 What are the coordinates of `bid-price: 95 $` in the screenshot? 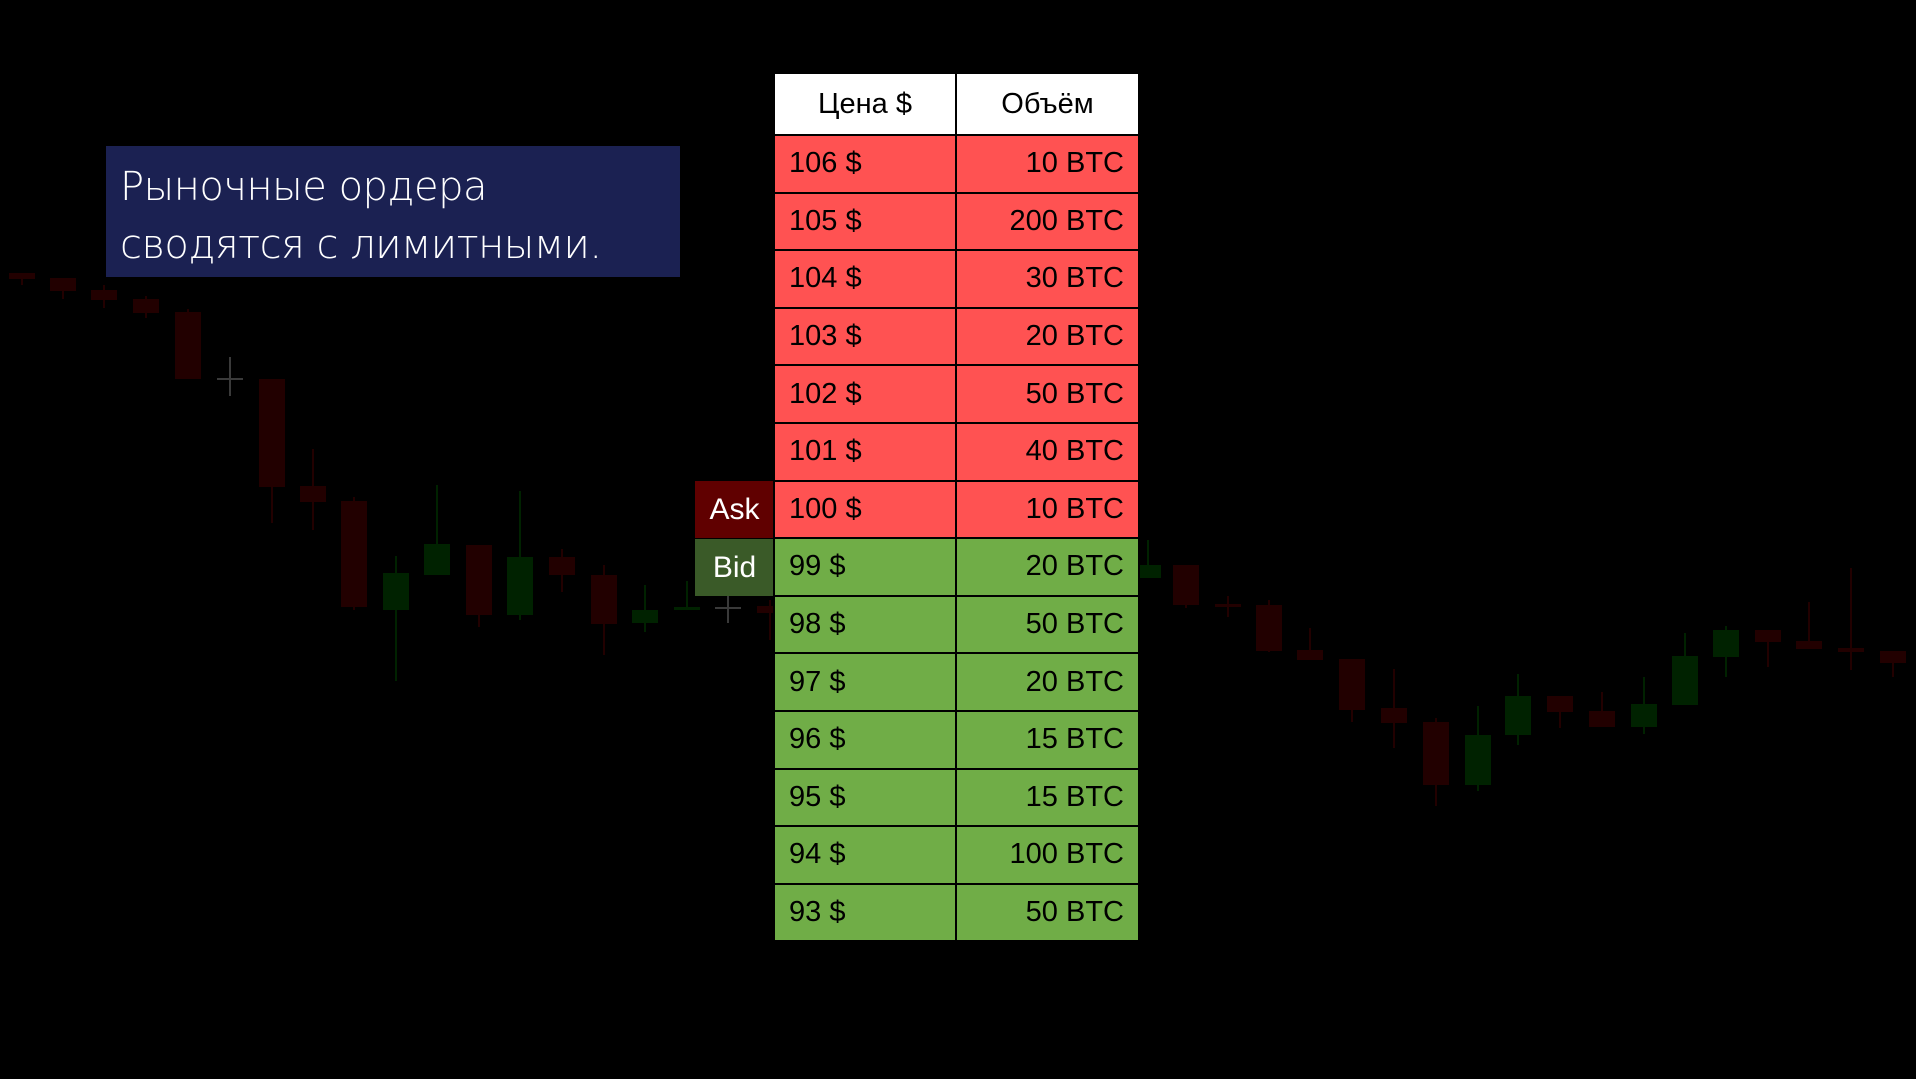 It's located at (865, 797).